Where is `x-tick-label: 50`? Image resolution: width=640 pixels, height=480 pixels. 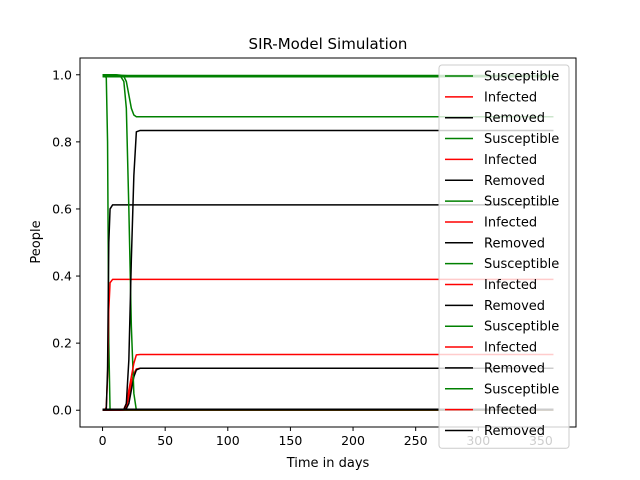
x-tick-label: 50 is located at coordinates (165, 440).